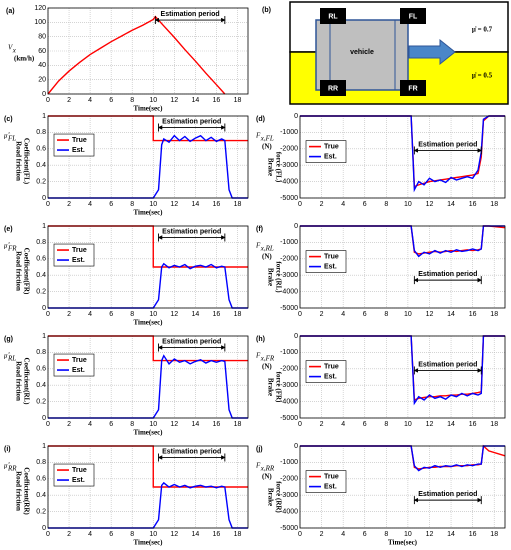 The height and width of the screenshot is (550, 511). Describe the element at coordinates (40, 22) in the screenshot. I see `y-tick-label: 100` at that location.